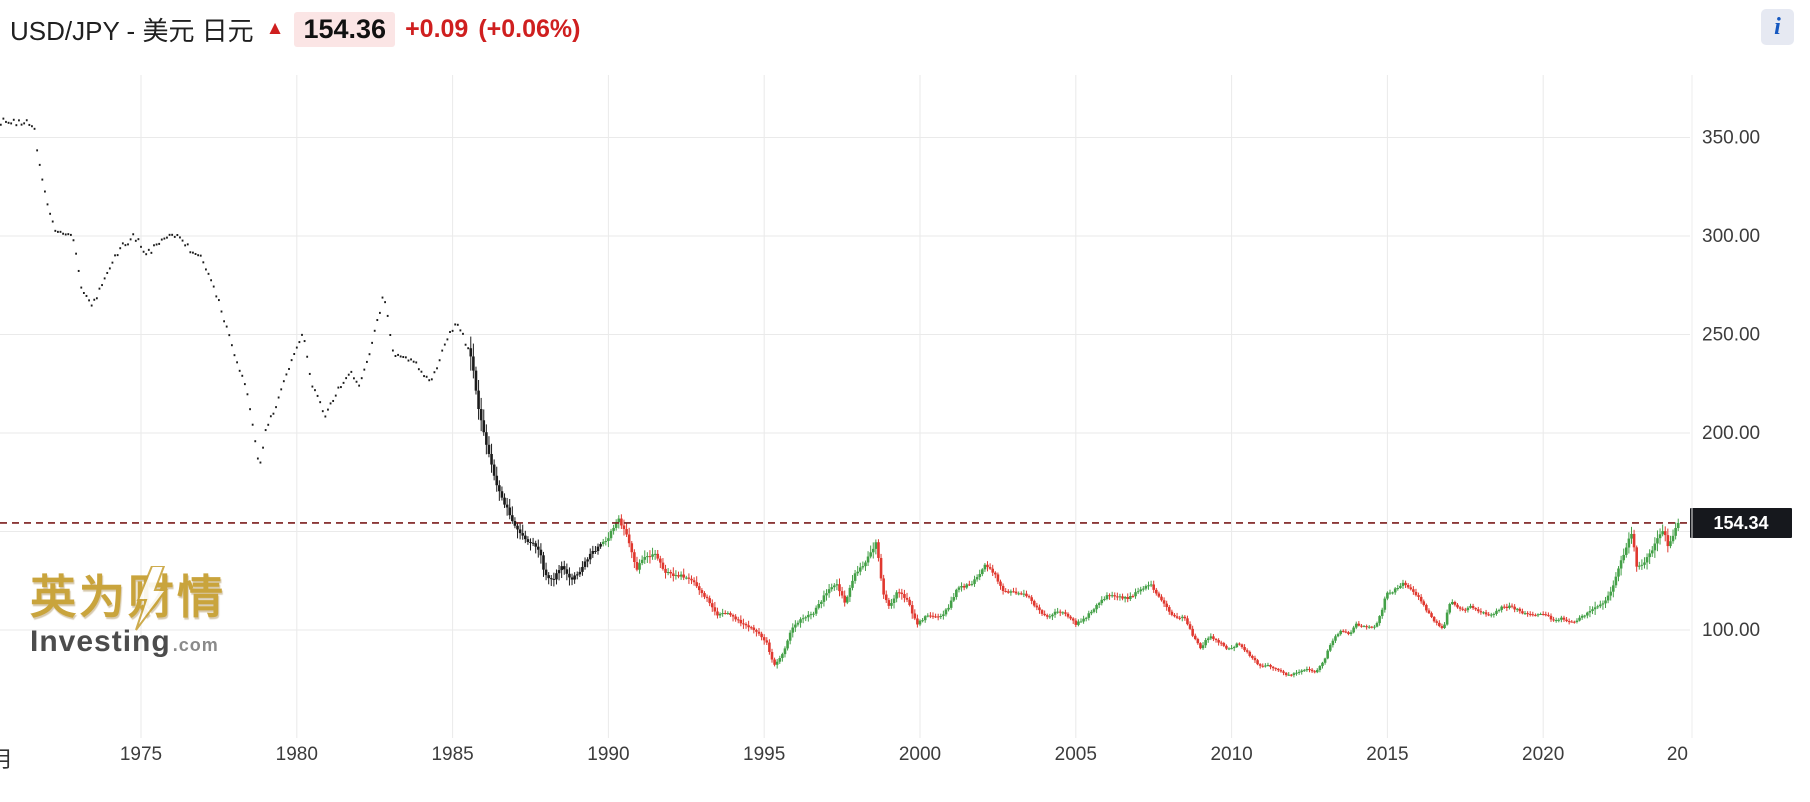 The height and width of the screenshot is (802, 1810). I want to click on x-tick-label: 2000, so click(920, 754).